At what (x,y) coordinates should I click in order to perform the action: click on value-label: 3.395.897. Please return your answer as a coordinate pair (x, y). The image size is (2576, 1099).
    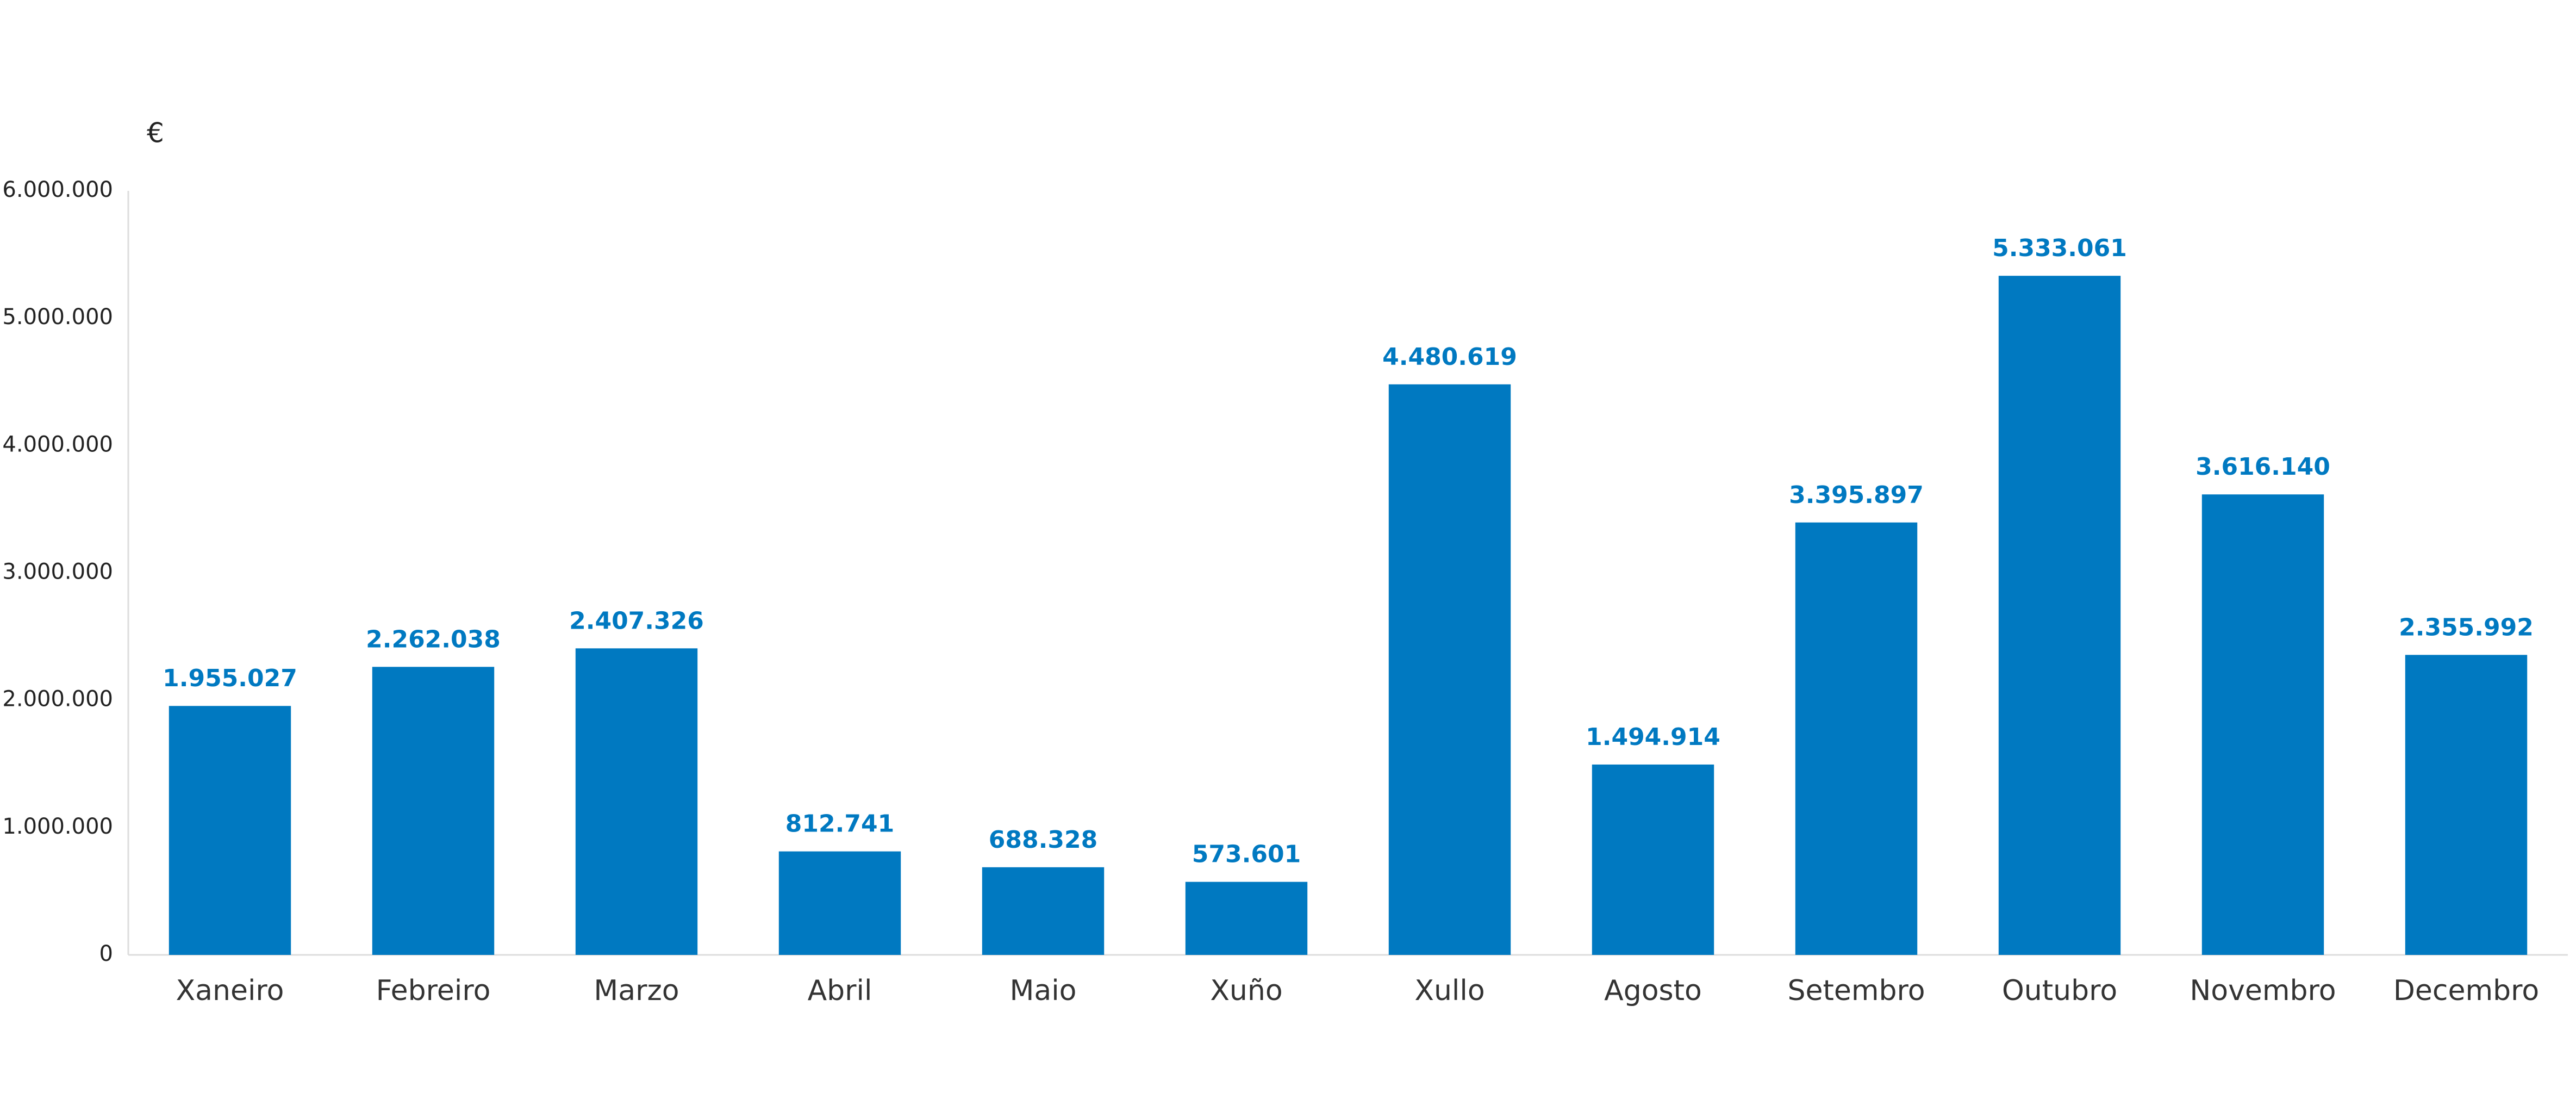
    Looking at the image, I should click on (1857, 495).